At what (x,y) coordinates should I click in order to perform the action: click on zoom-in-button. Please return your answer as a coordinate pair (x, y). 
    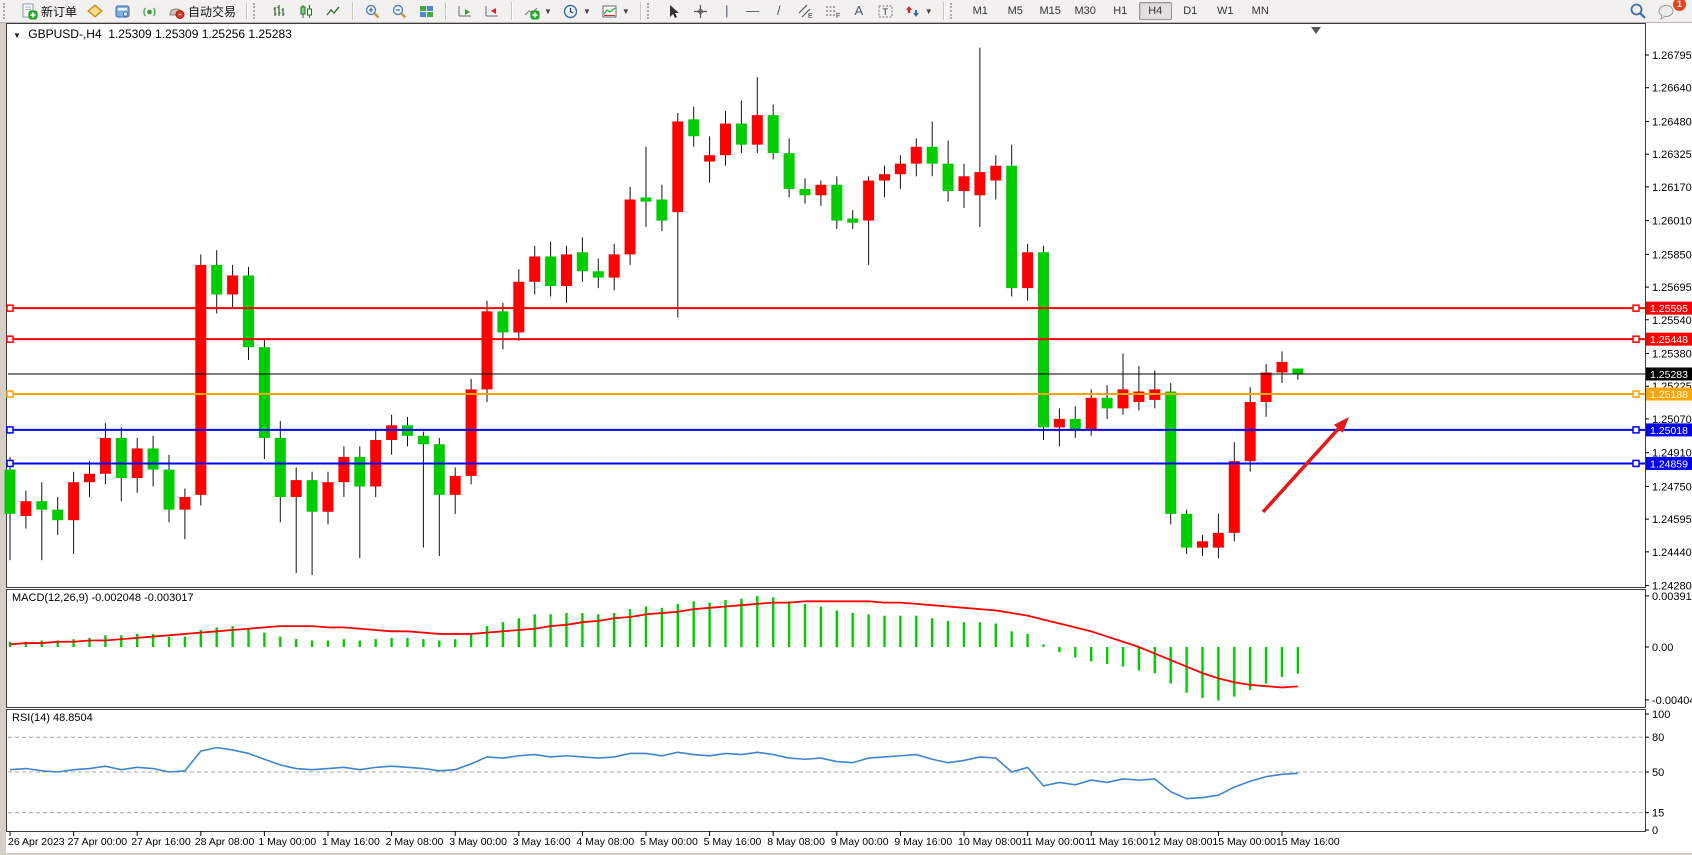
    Looking at the image, I should click on (372, 11).